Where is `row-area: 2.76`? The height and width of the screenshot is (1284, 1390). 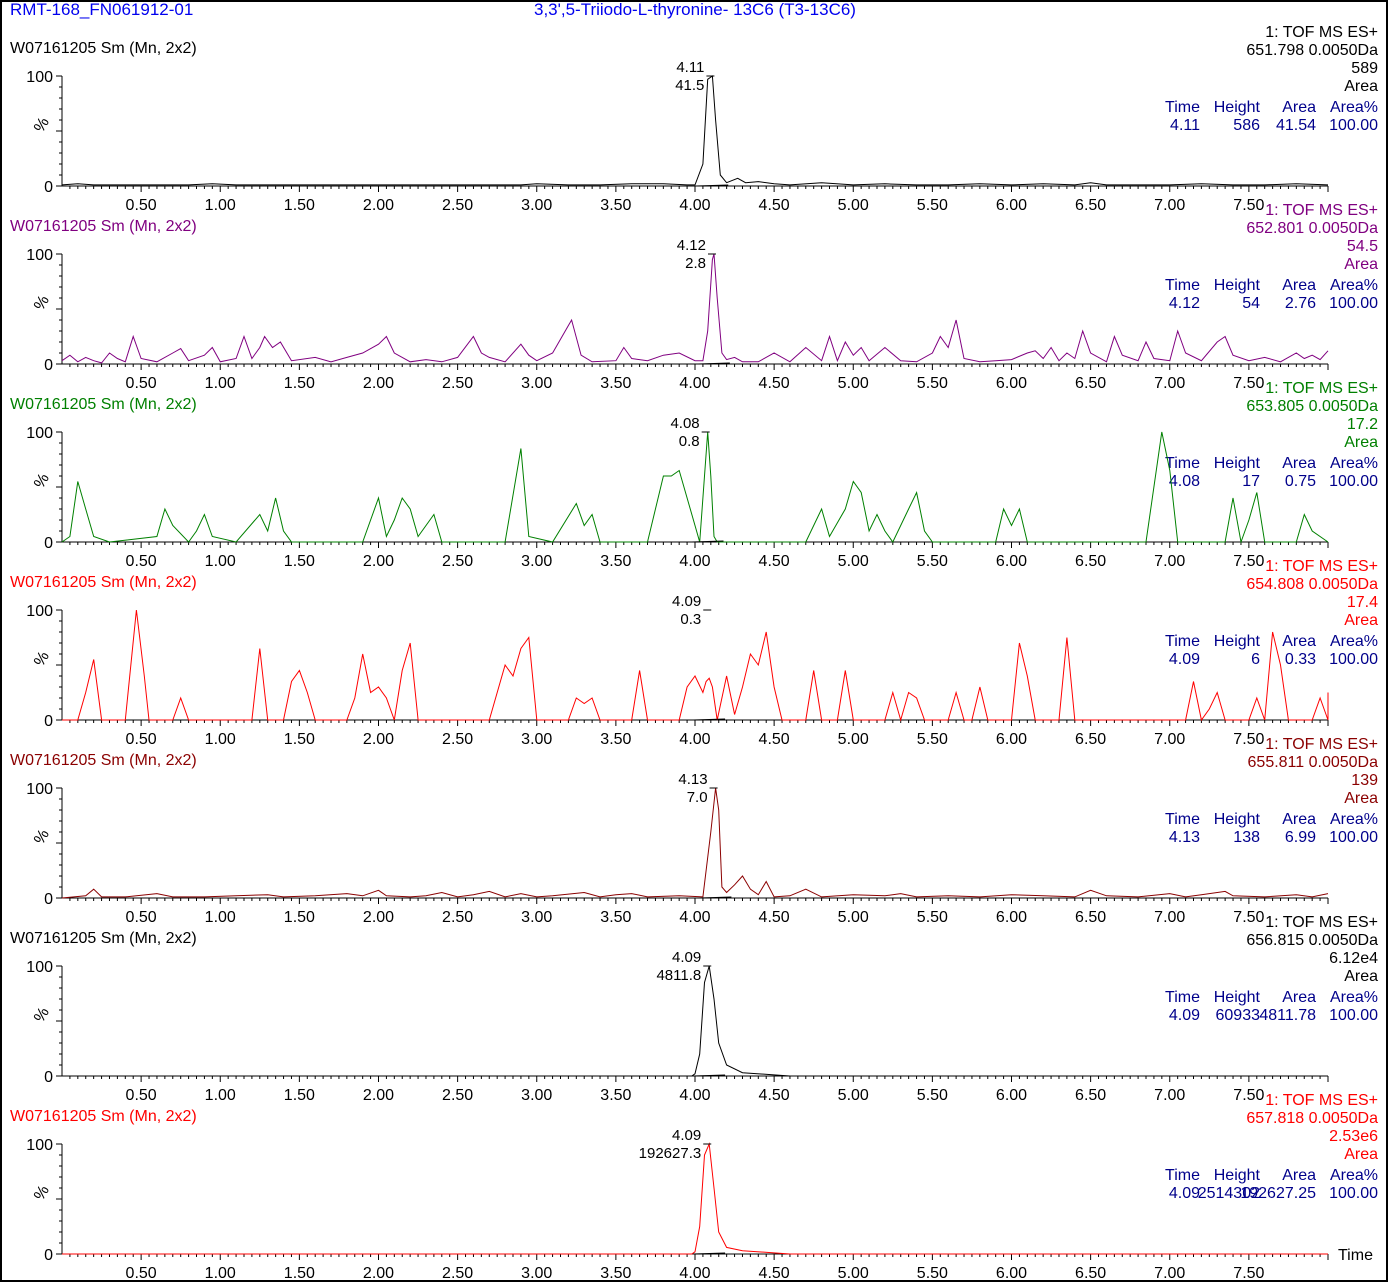 row-area: 2.76 is located at coordinates (1300, 303).